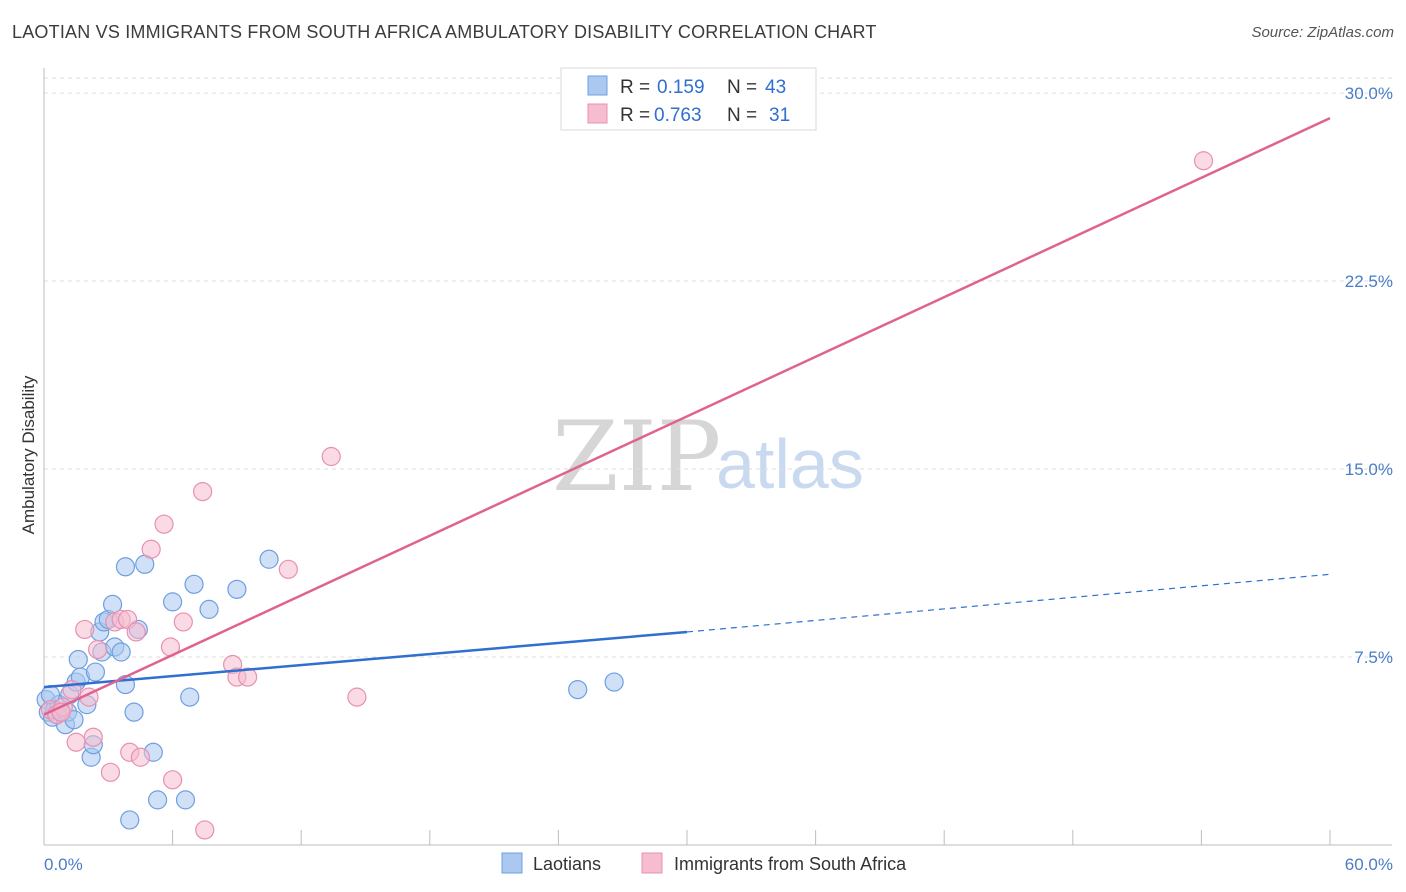 Image resolution: width=1406 pixels, height=892 pixels. Describe the element at coordinates (1369, 281) in the screenshot. I see `y-tick-label-2: 22.5%` at that location.